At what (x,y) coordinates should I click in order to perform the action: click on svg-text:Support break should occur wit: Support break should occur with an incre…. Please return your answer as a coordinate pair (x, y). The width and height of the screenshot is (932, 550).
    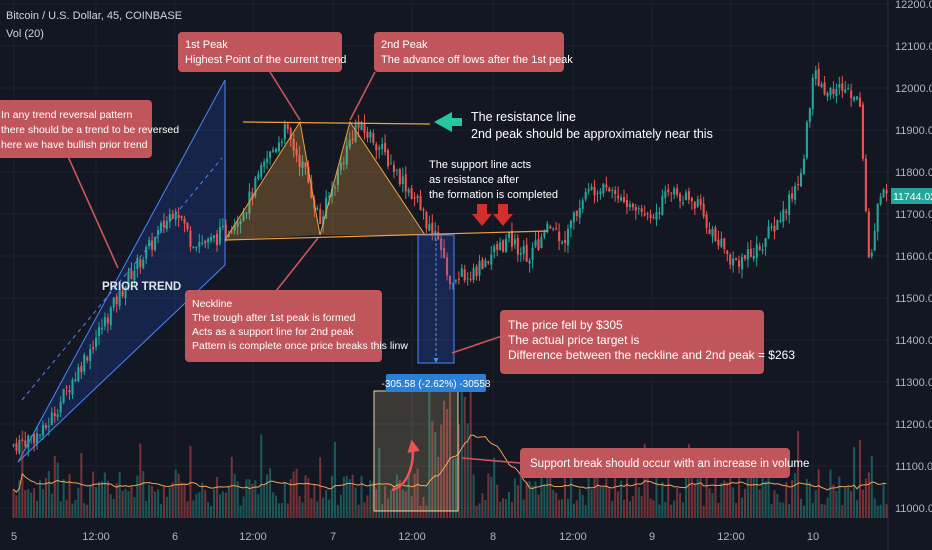
    Looking at the image, I should click on (669, 464).